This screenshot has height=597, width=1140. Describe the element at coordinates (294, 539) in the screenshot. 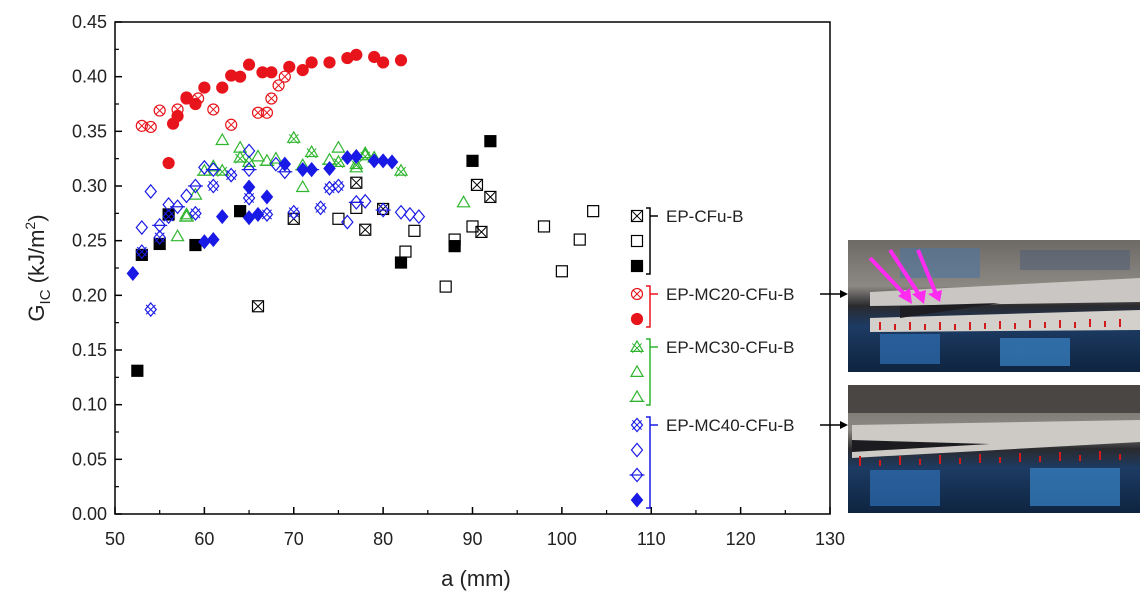

I see `x-tick-label: 70` at that location.